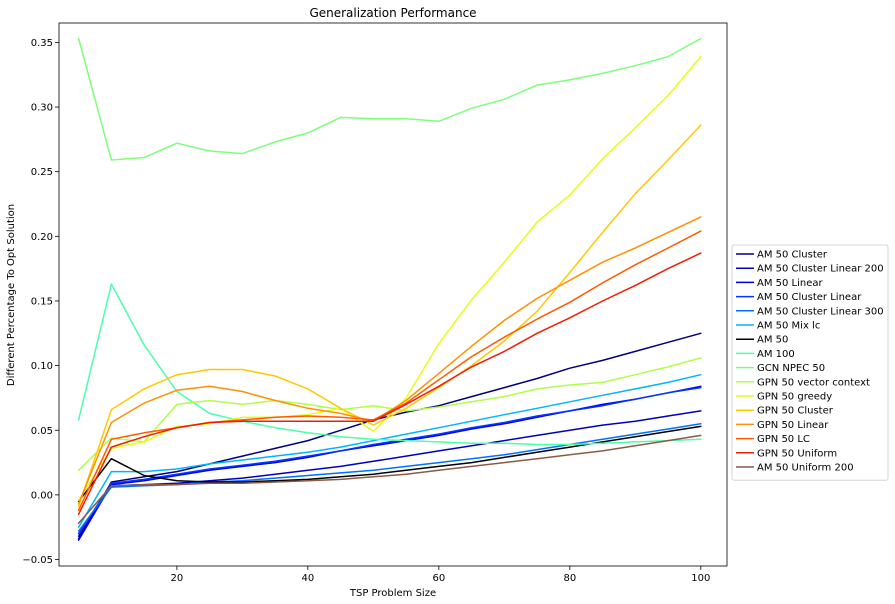  What do you see at coordinates (392, 13) in the screenshot?
I see `chart-title: Generalization Performance` at bounding box center [392, 13].